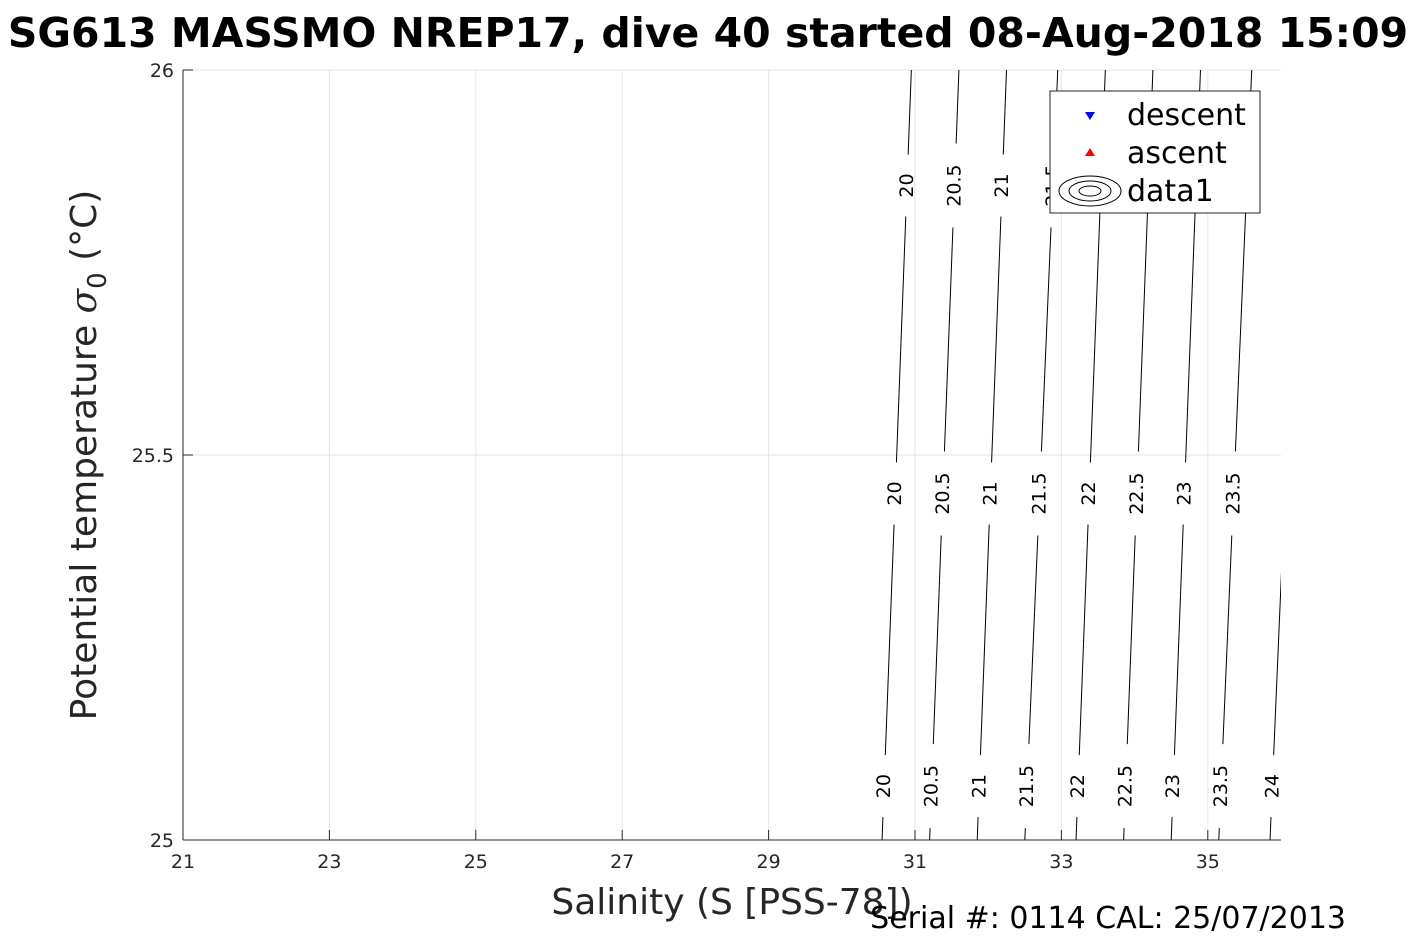 Image resolution: width=1417 pixels, height=945 pixels. I want to click on contour-line-22.5, so click(1131, 640).